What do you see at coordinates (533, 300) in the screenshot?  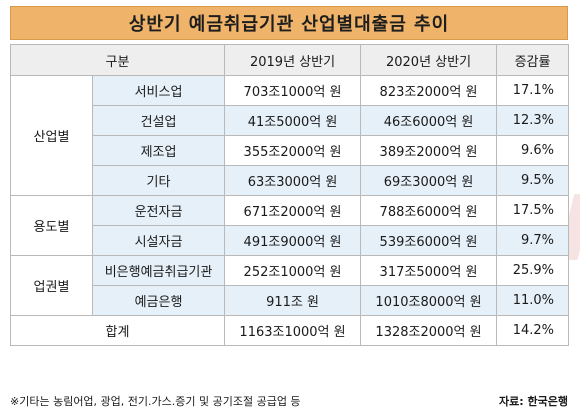 I see `row-rate: 11.0%` at bounding box center [533, 300].